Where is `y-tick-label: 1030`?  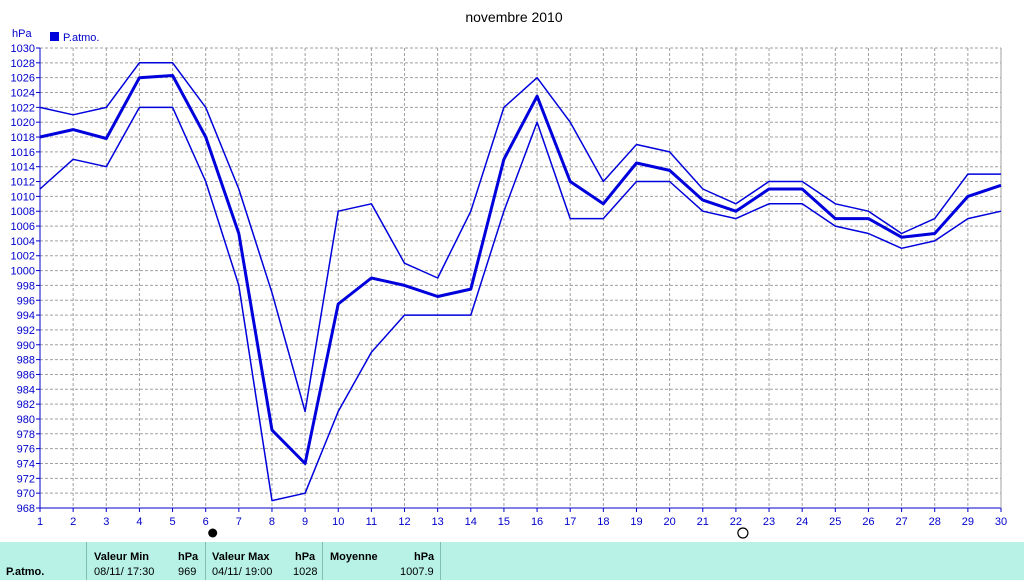 y-tick-label: 1030 is located at coordinates (23, 49).